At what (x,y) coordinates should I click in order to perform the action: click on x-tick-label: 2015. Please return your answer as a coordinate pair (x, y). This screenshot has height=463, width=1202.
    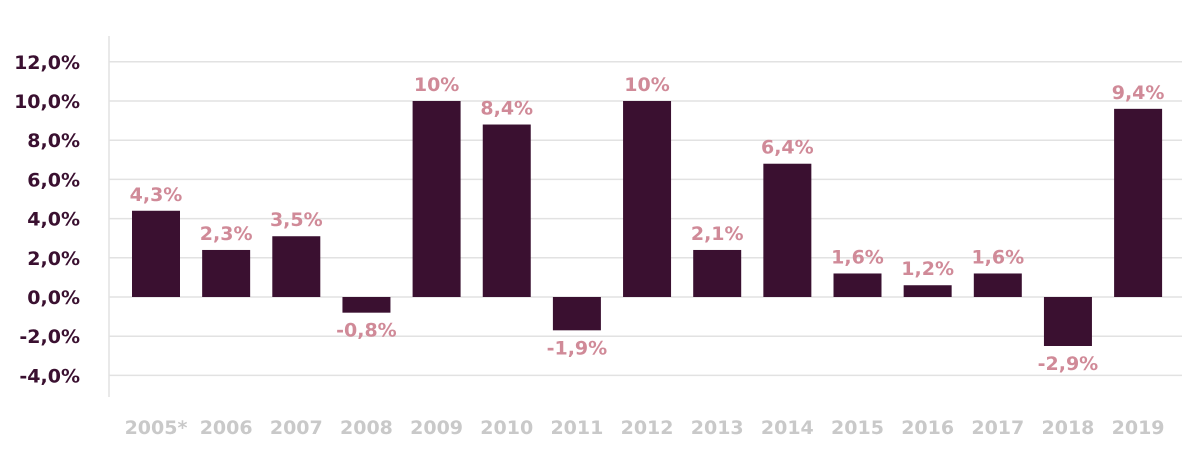
    Looking at the image, I should click on (857, 428).